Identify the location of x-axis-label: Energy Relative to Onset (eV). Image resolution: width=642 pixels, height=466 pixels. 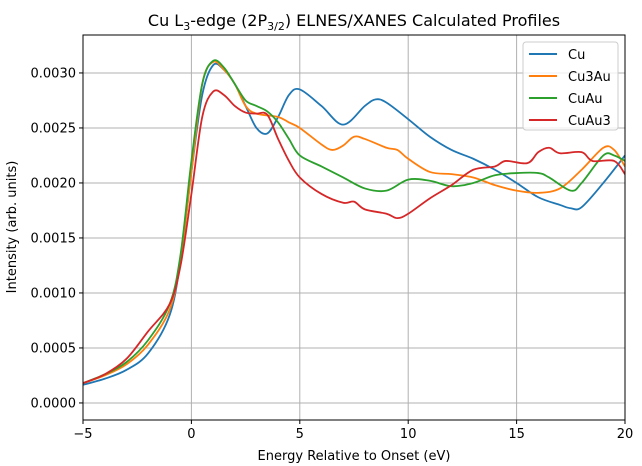
(354, 456).